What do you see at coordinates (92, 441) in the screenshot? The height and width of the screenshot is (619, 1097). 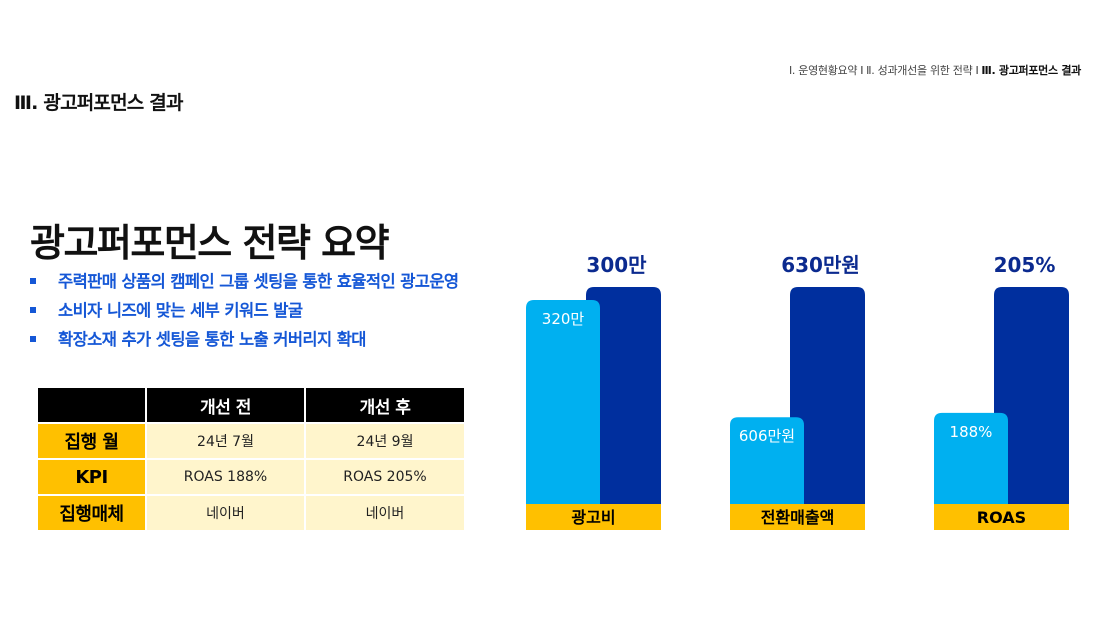 I see `row-label: 집행 월` at bounding box center [92, 441].